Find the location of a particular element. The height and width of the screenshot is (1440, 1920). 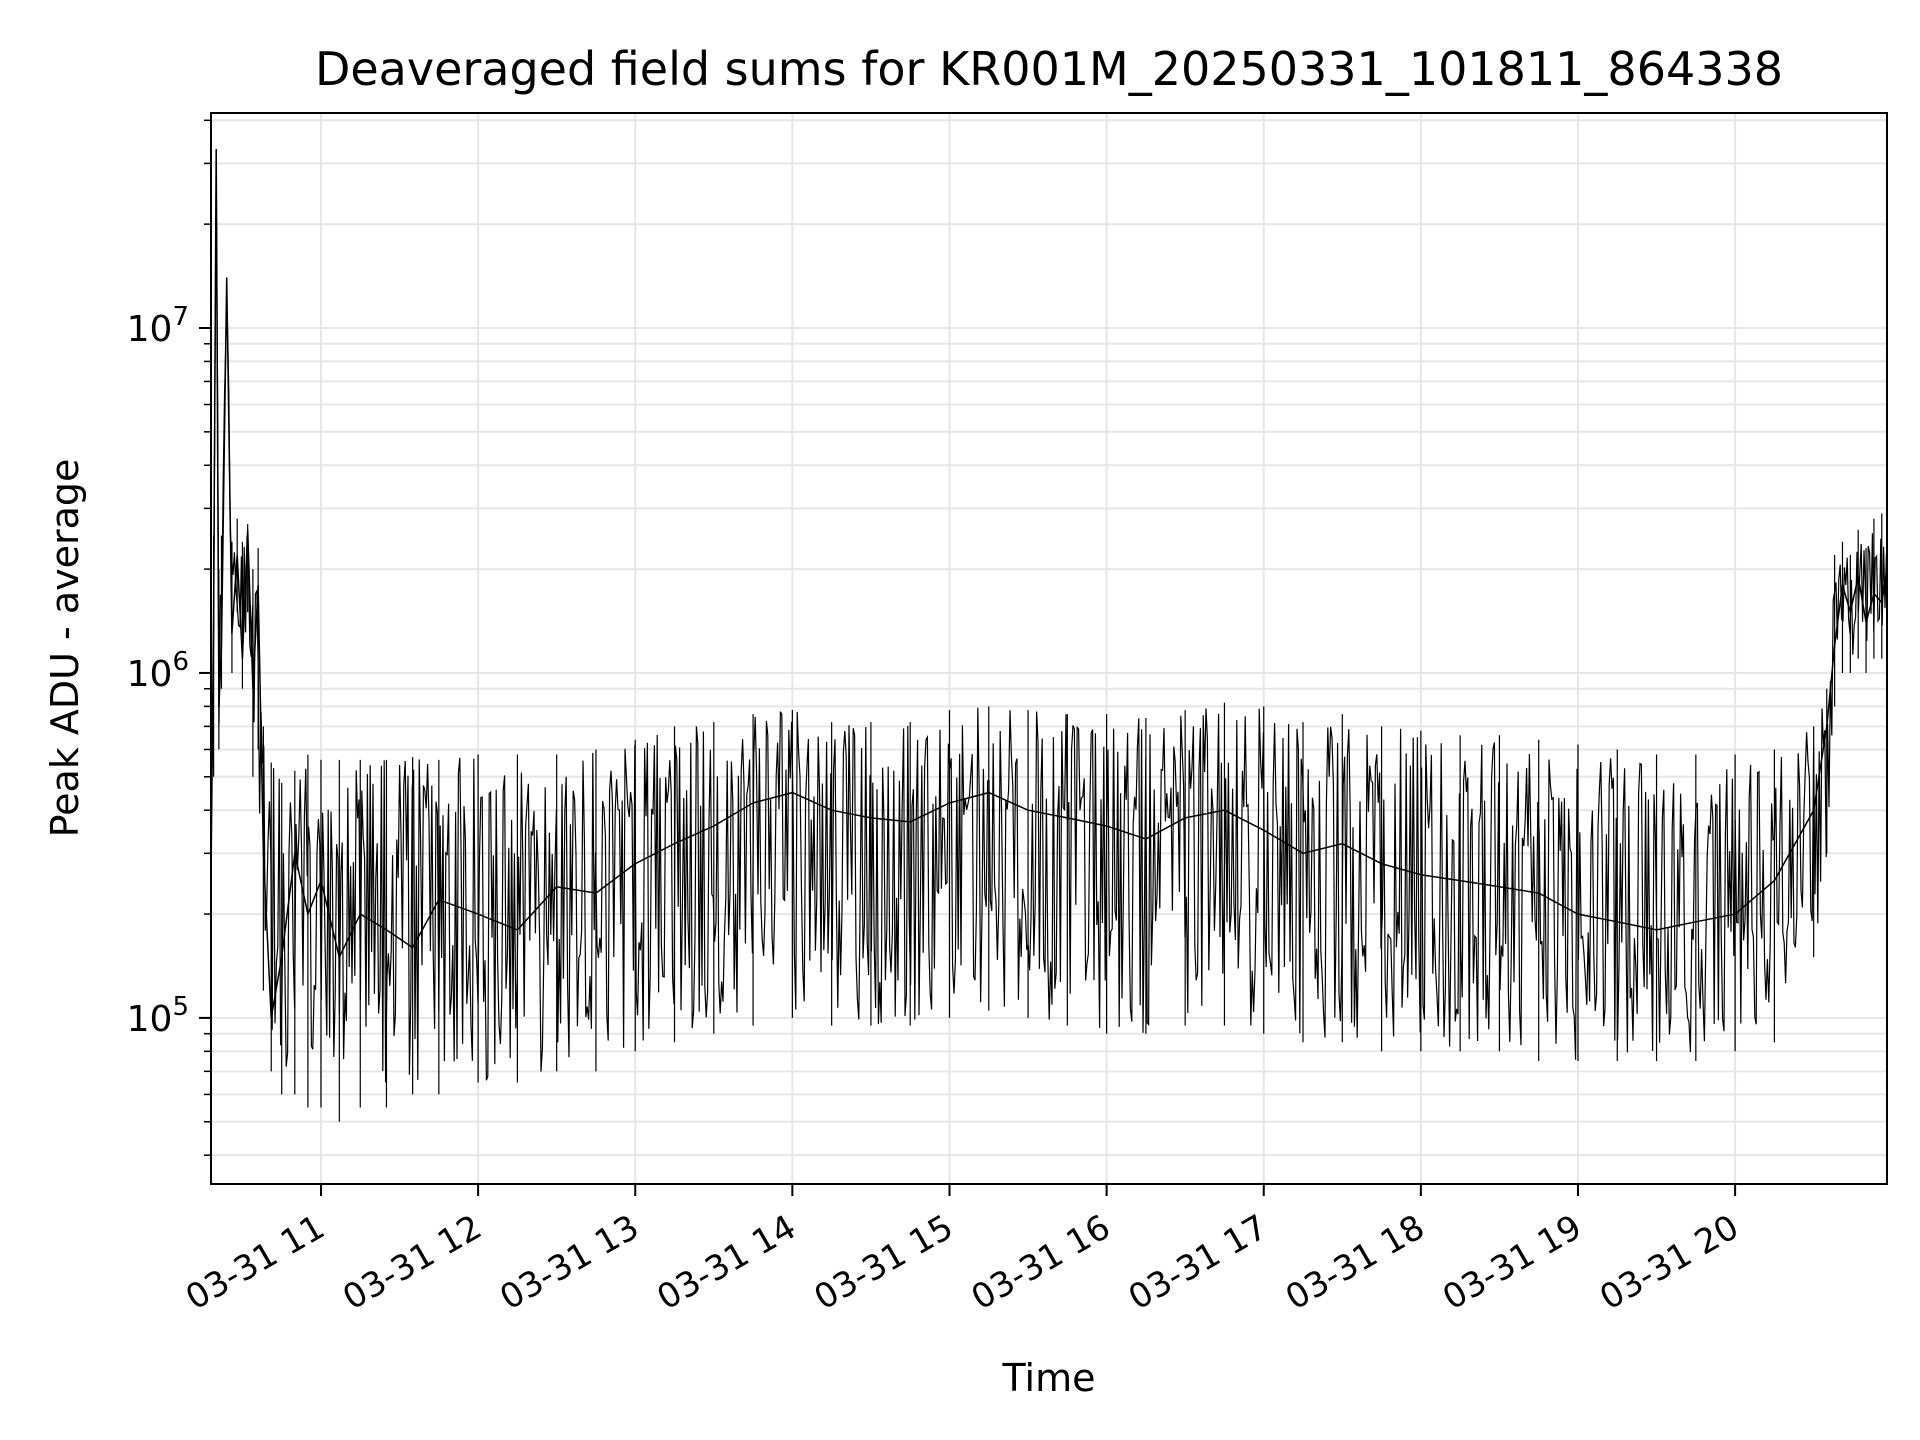

y-tick-label: 10⁷ is located at coordinates (158, 326).